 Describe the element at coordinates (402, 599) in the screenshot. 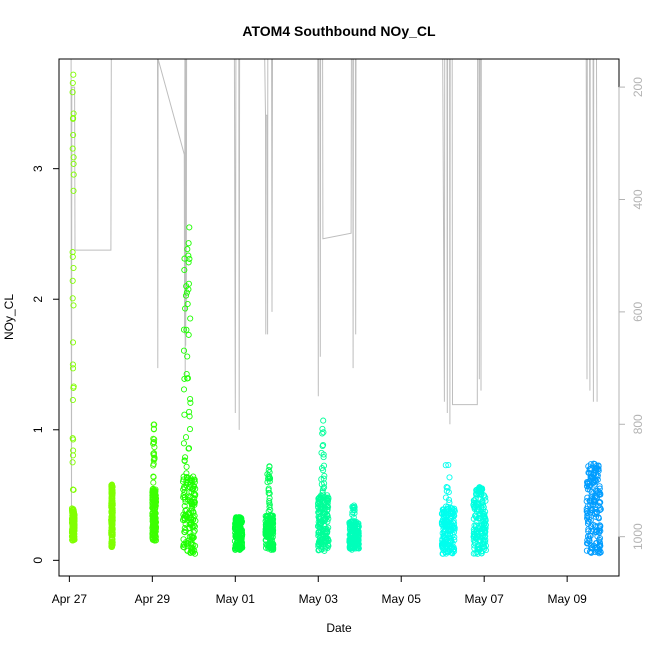

I see `x-tick-label: May 05` at that location.